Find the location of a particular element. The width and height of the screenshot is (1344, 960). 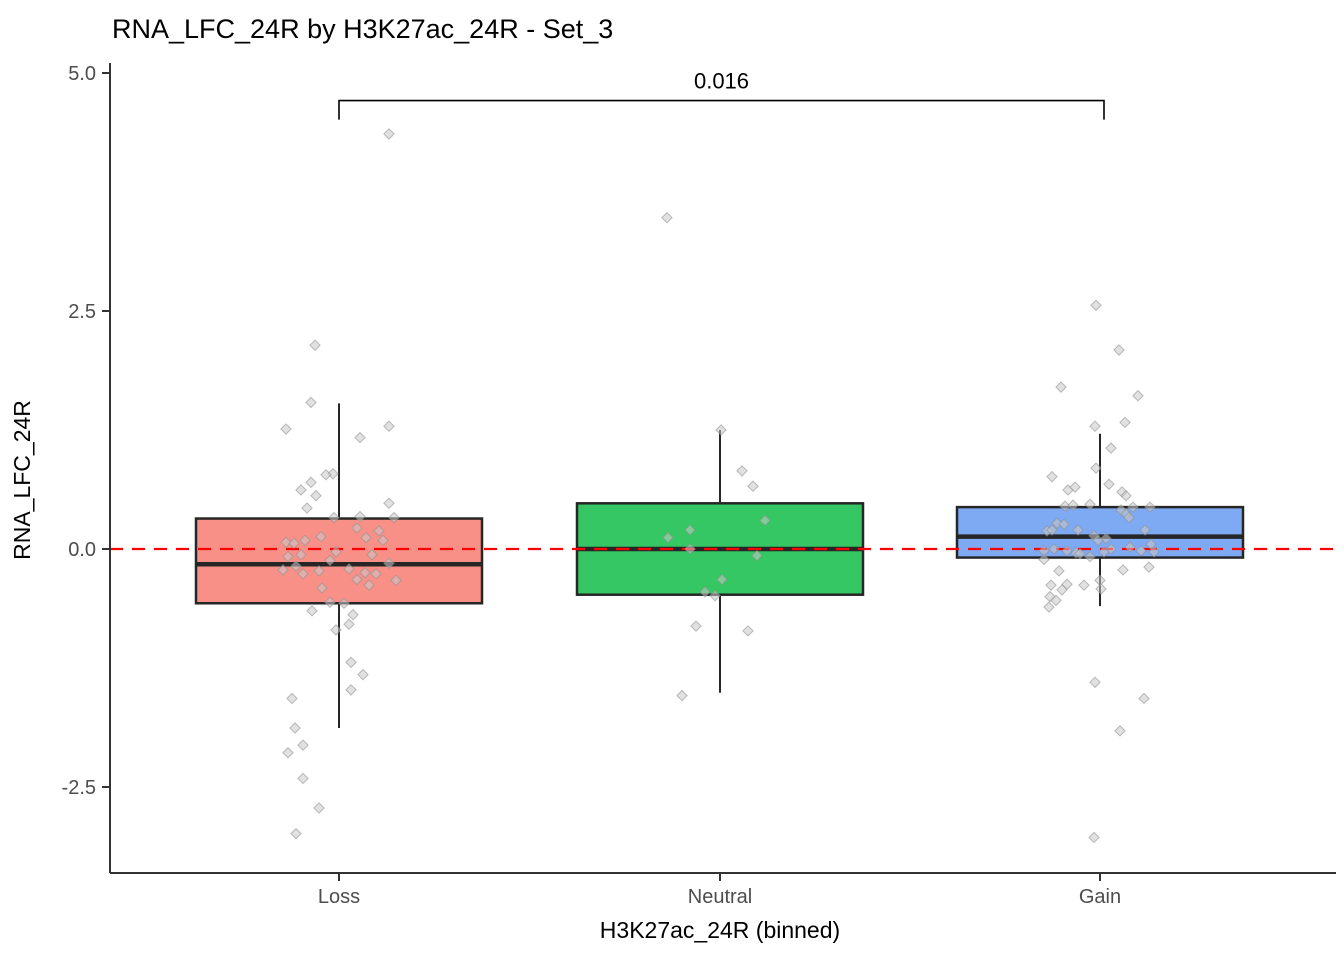

x-axis-title: H3K27ac_24R (binned) is located at coordinates (720, 930).